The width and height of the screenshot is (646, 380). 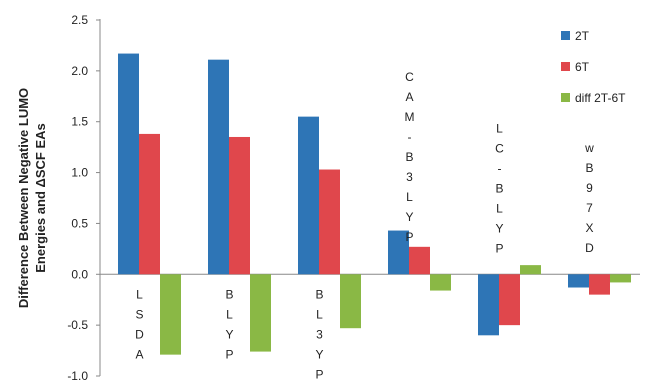 I want to click on category-label-char: S, so click(x=139, y=314).